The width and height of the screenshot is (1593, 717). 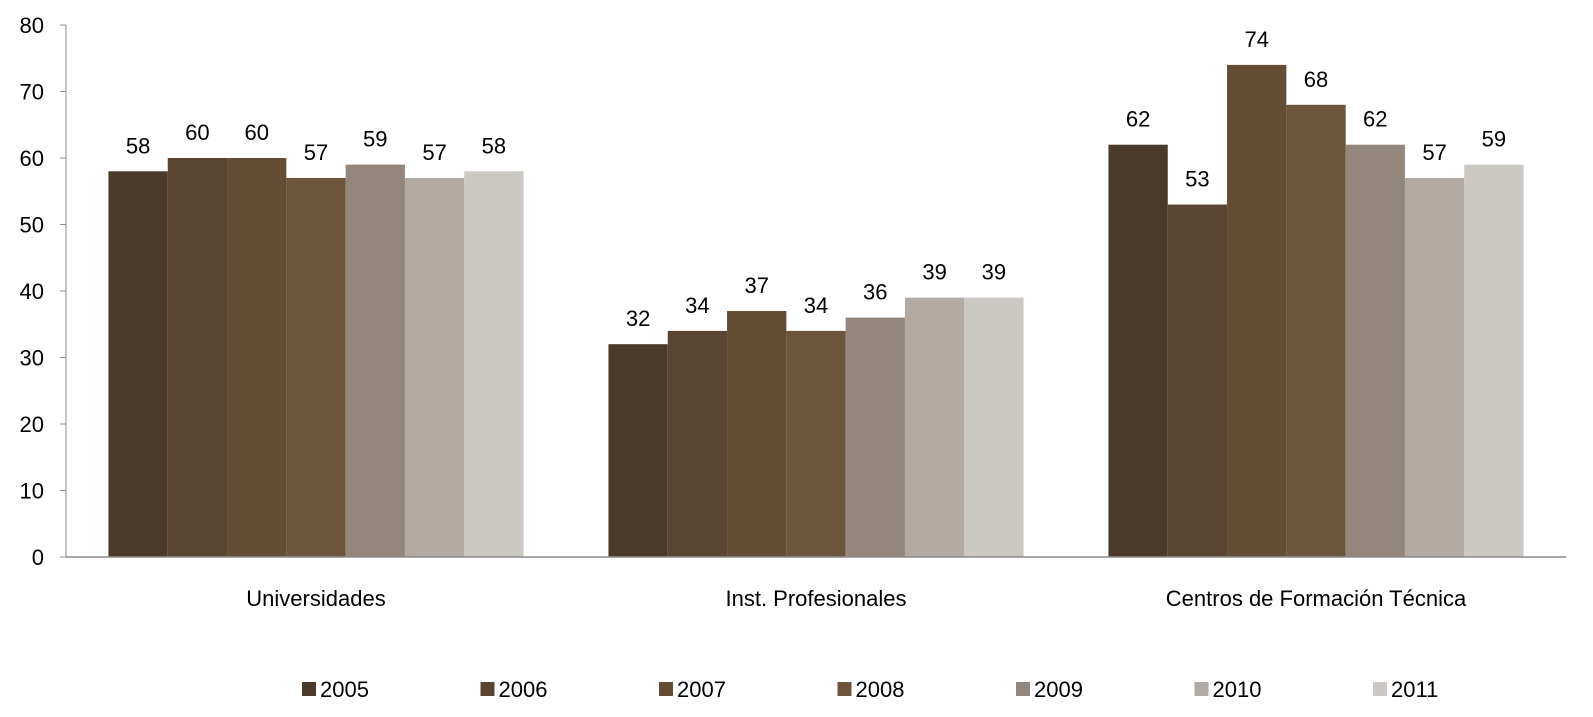 I want to click on y-tick-label: 80, so click(x=32, y=25).